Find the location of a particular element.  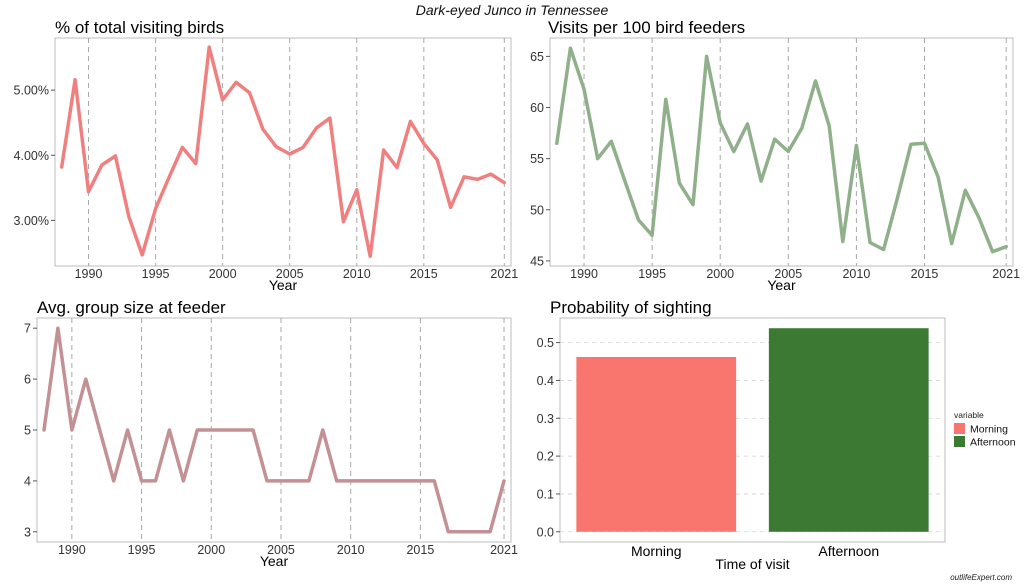

y-tick-label: 4 is located at coordinates (27, 481).